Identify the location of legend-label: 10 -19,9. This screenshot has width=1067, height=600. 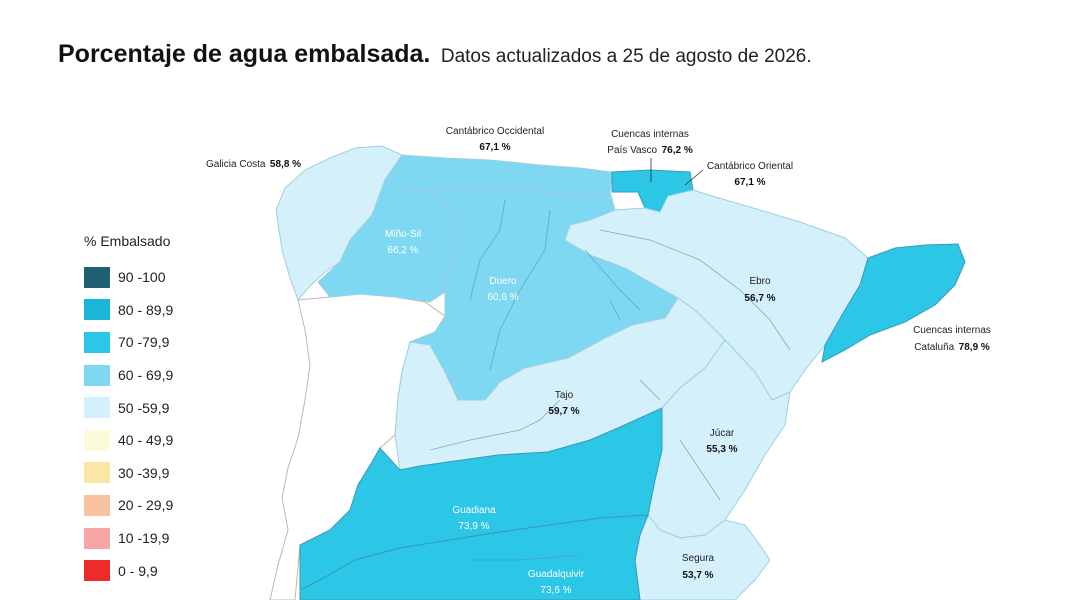
(144, 538).